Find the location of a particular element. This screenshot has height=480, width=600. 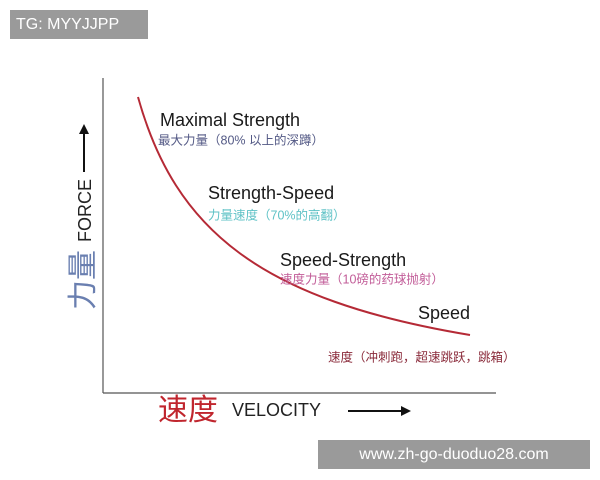

zone-title: Strength-Speed is located at coordinates (271, 193).